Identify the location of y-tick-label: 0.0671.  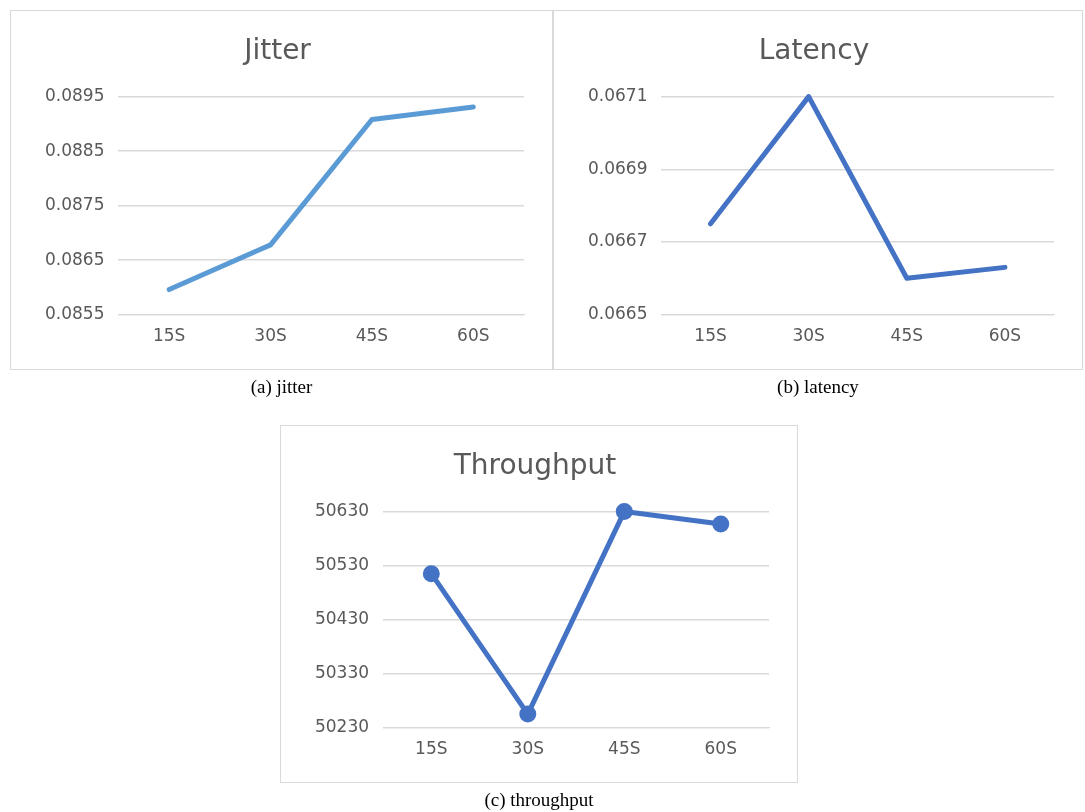
(618, 95).